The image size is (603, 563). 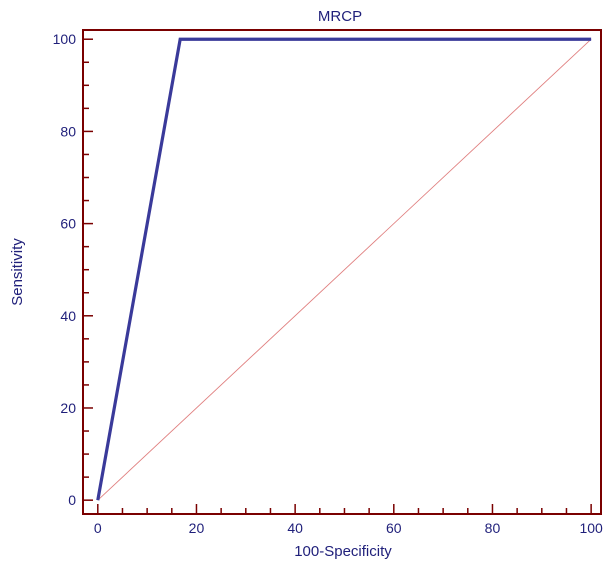 What do you see at coordinates (343, 551) in the screenshot?
I see `x-axis-label: 100-Specificity` at bounding box center [343, 551].